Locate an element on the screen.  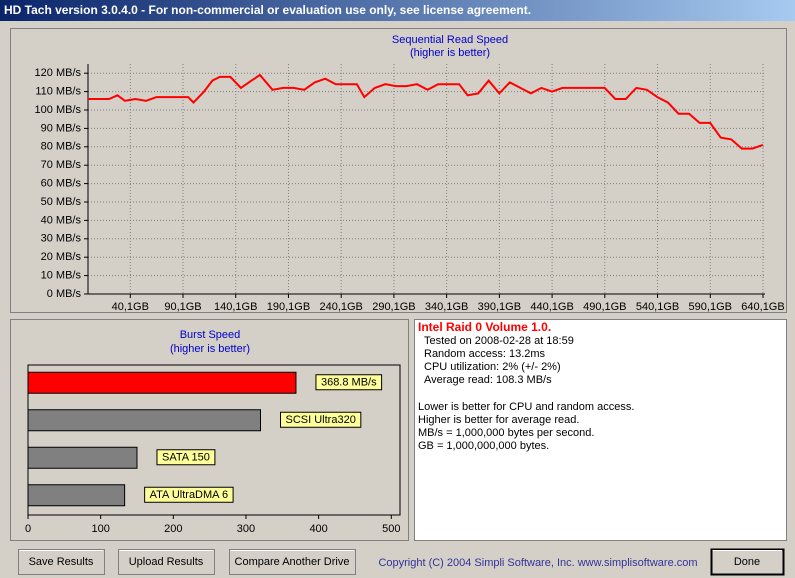
x-tick-label: 640,1GB is located at coordinates (762, 307).